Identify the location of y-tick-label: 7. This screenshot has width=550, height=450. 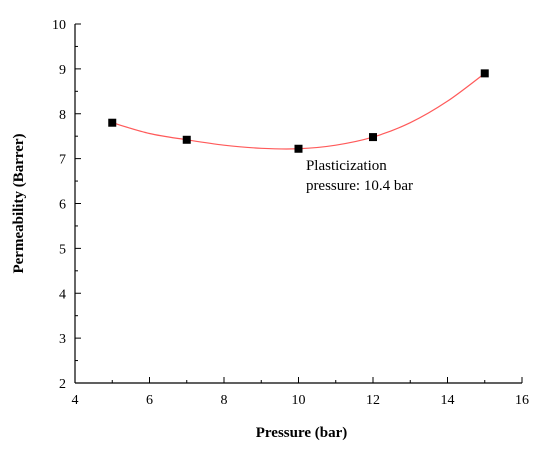
(62, 160).